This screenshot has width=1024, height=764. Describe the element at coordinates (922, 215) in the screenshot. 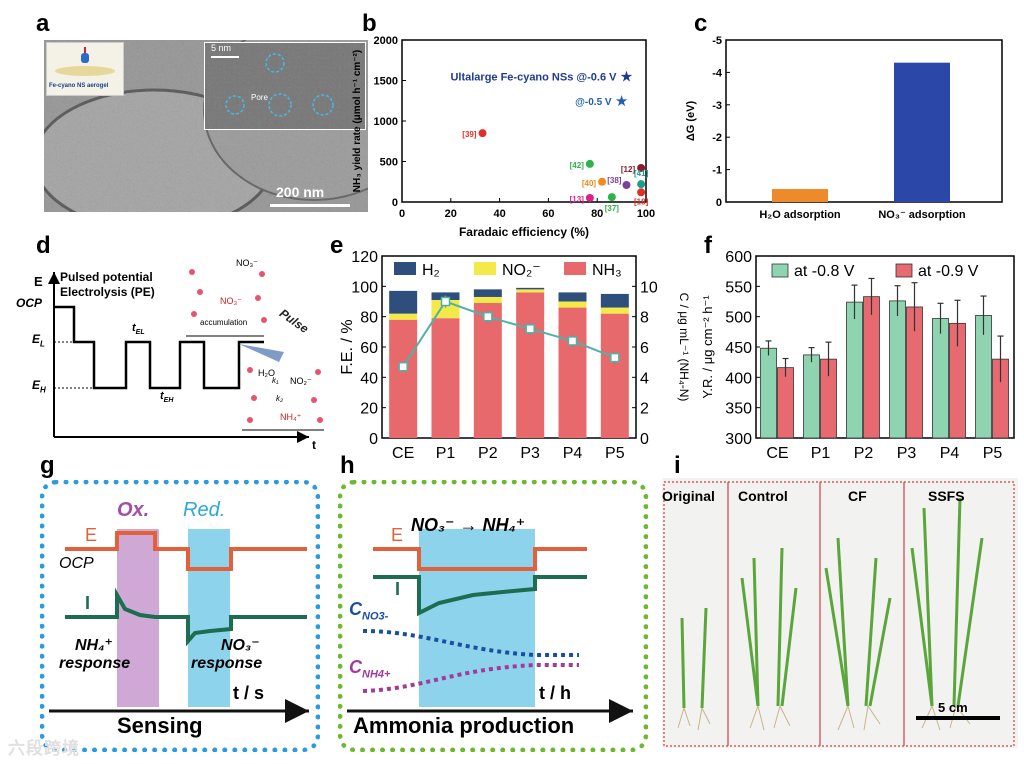

I see `c-category-label: NO₃⁻ adsorption` at that location.